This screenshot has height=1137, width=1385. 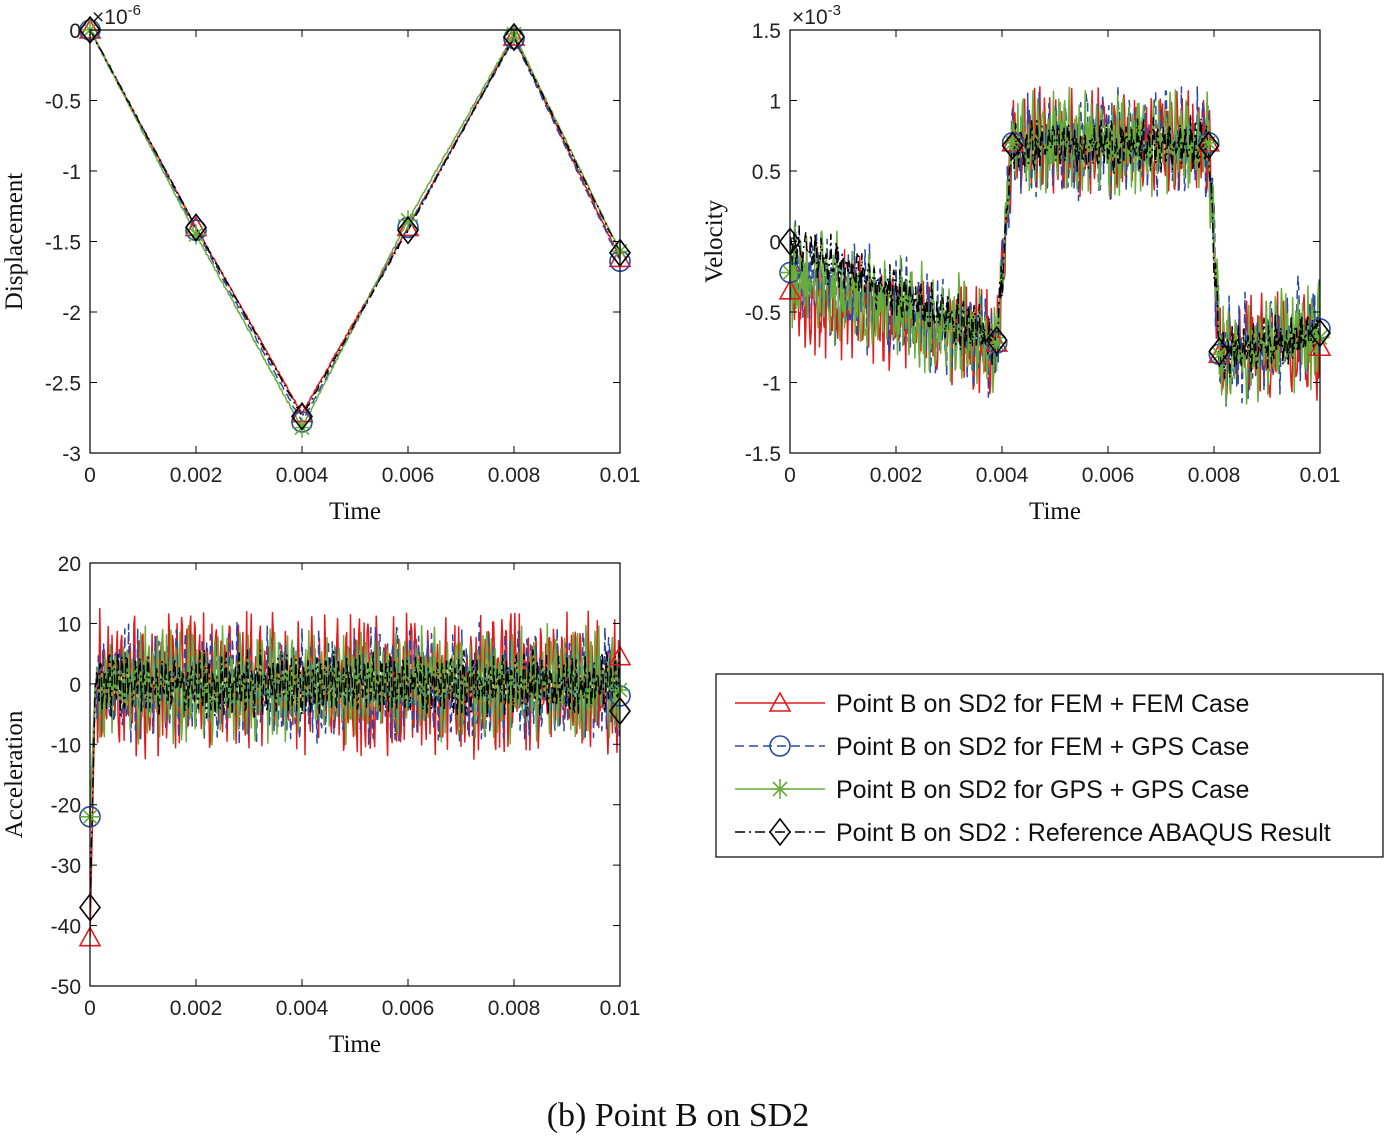 I want to click on displacement-ytick-label: -0.5, so click(x=63, y=102).